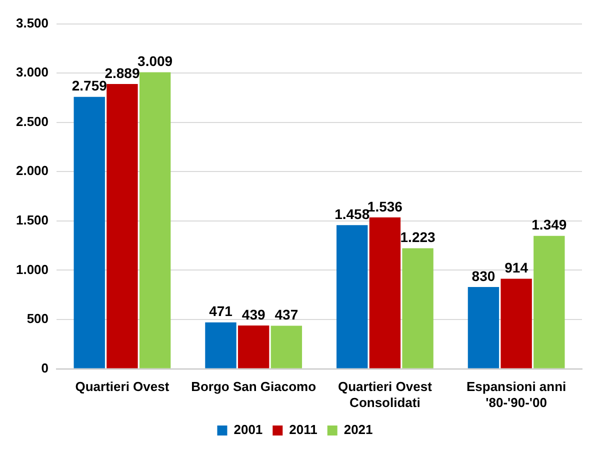 This screenshot has height=455, width=600. What do you see at coordinates (32, 269) in the screenshot?
I see `y-tick-label: 1.000` at bounding box center [32, 269].